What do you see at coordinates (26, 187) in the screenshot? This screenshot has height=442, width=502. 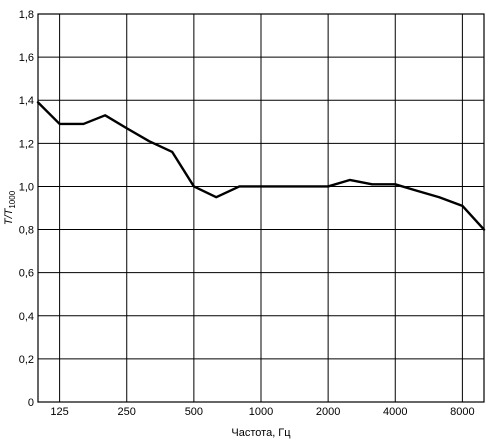 I see `y-tick-label: 1,0` at bounding box center [26, 187].